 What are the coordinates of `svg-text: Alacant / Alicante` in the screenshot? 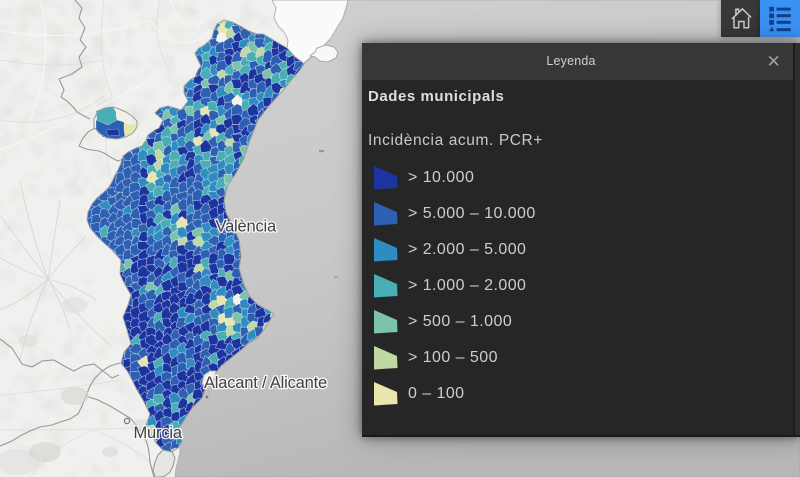 It's located at (265, 383).